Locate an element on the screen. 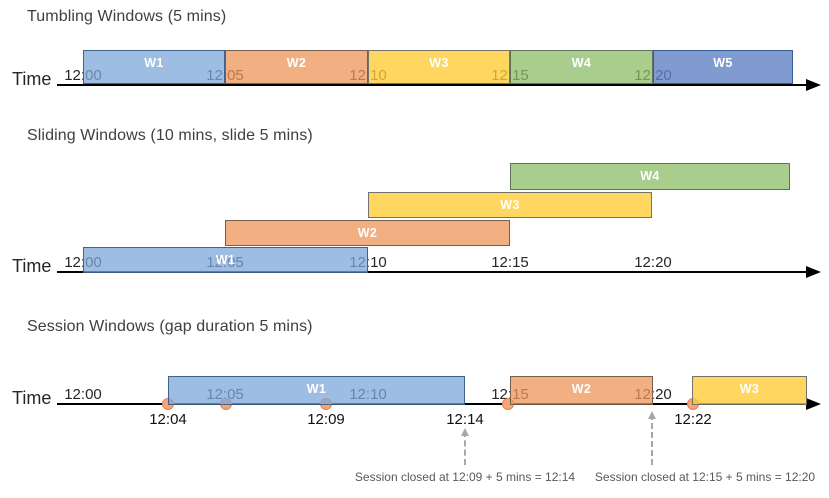 The height and width of the screenshot is (498, 829). window-label: W5 is located at coordinates (723, 63).